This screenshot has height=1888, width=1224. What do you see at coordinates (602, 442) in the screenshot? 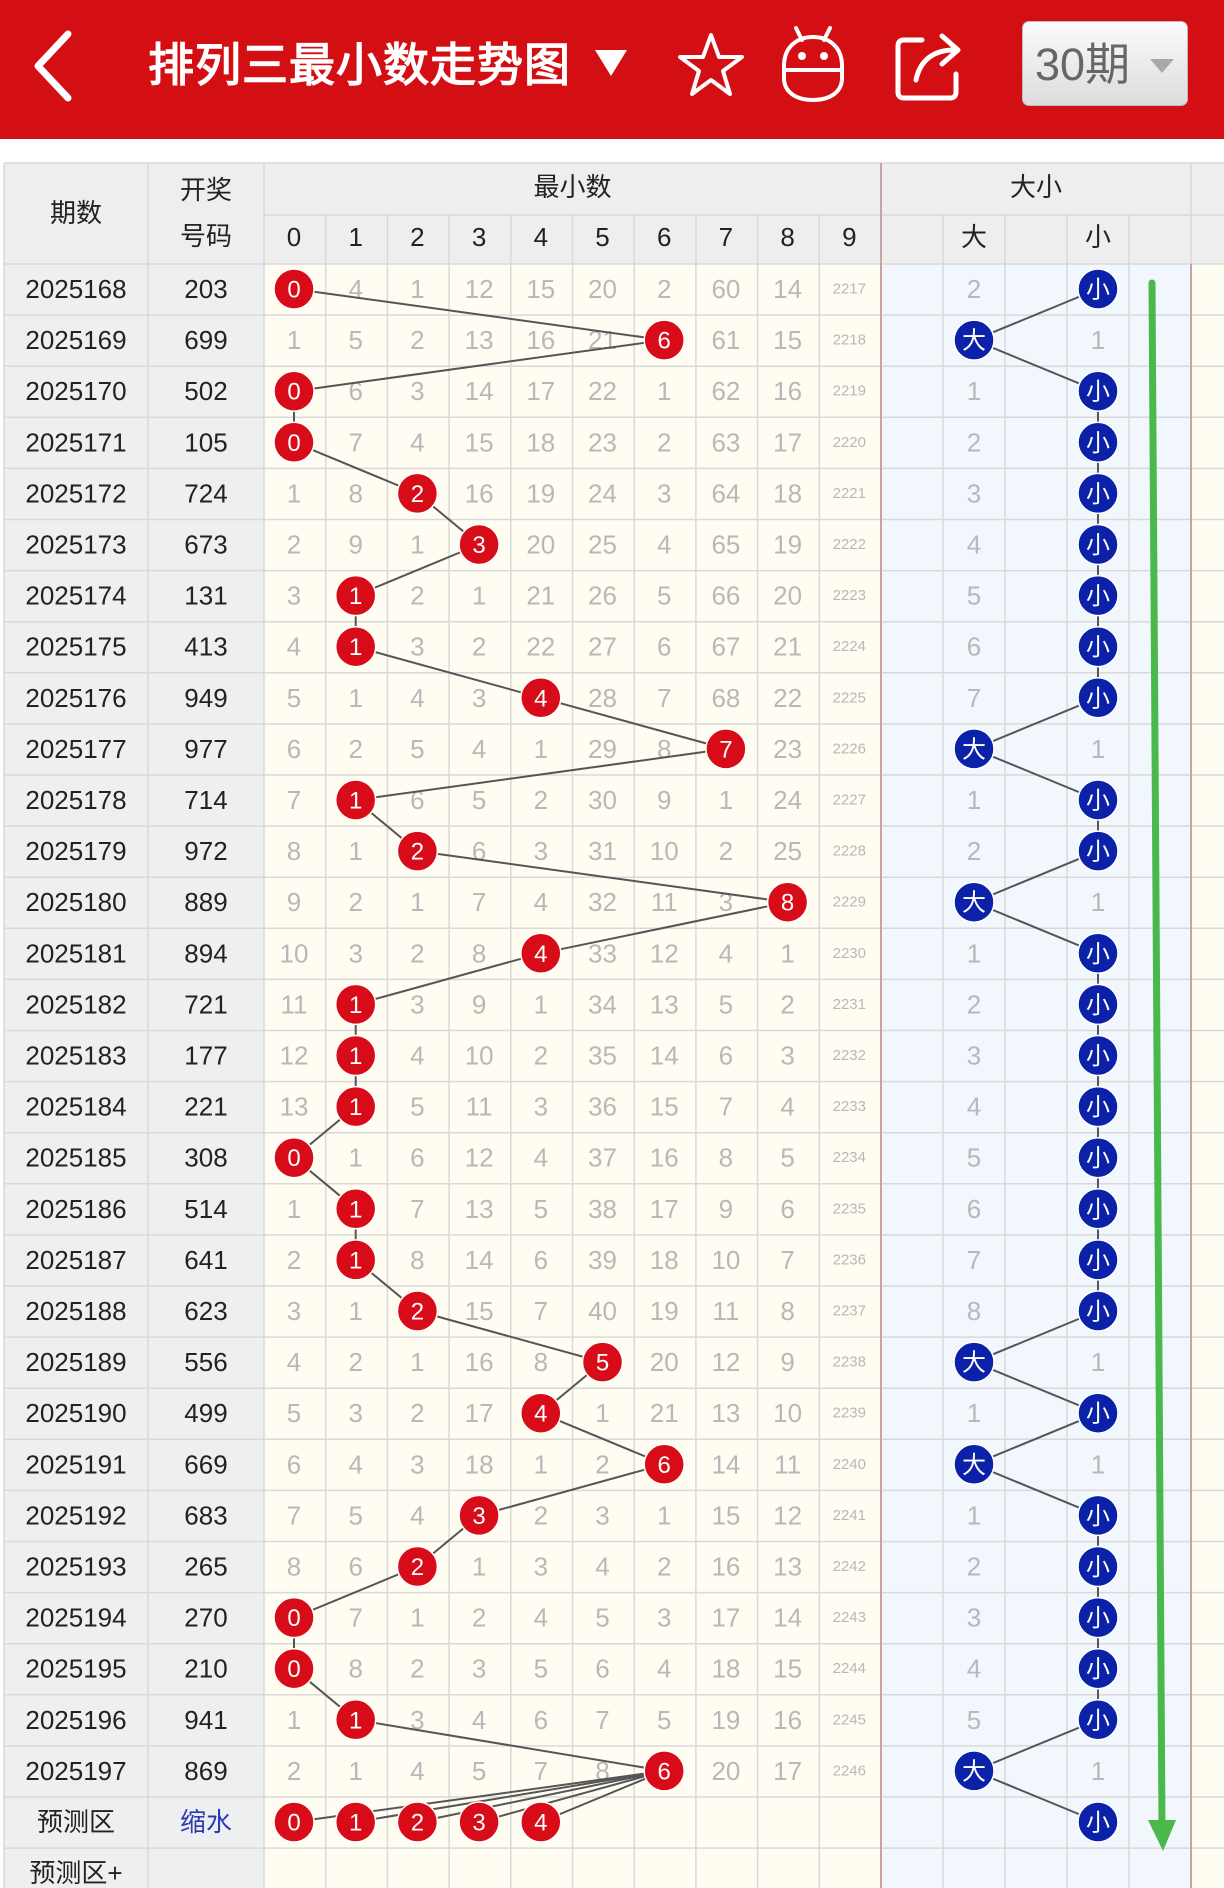
I see `missing-count-cell: 23` at bounding box center [602, 442].